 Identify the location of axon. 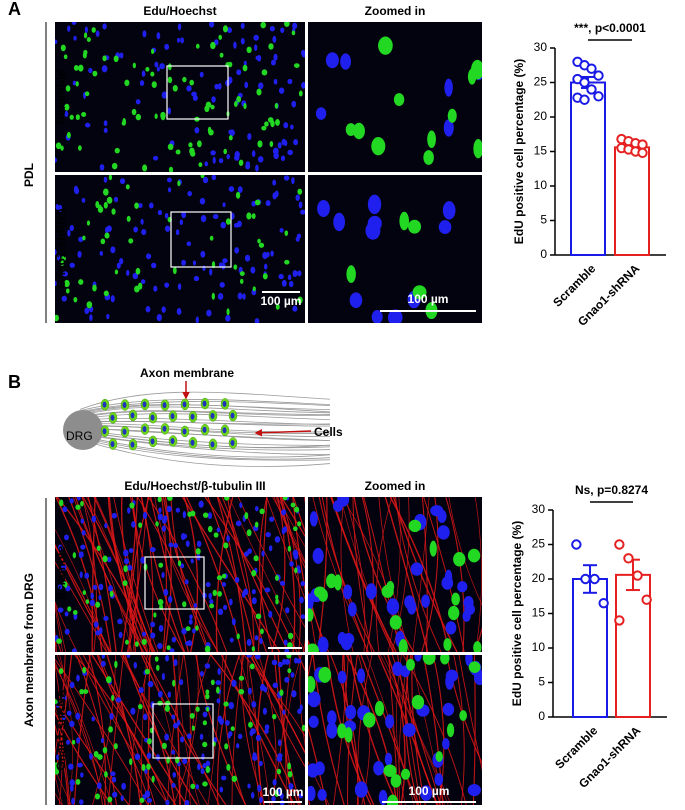
(205, 429).